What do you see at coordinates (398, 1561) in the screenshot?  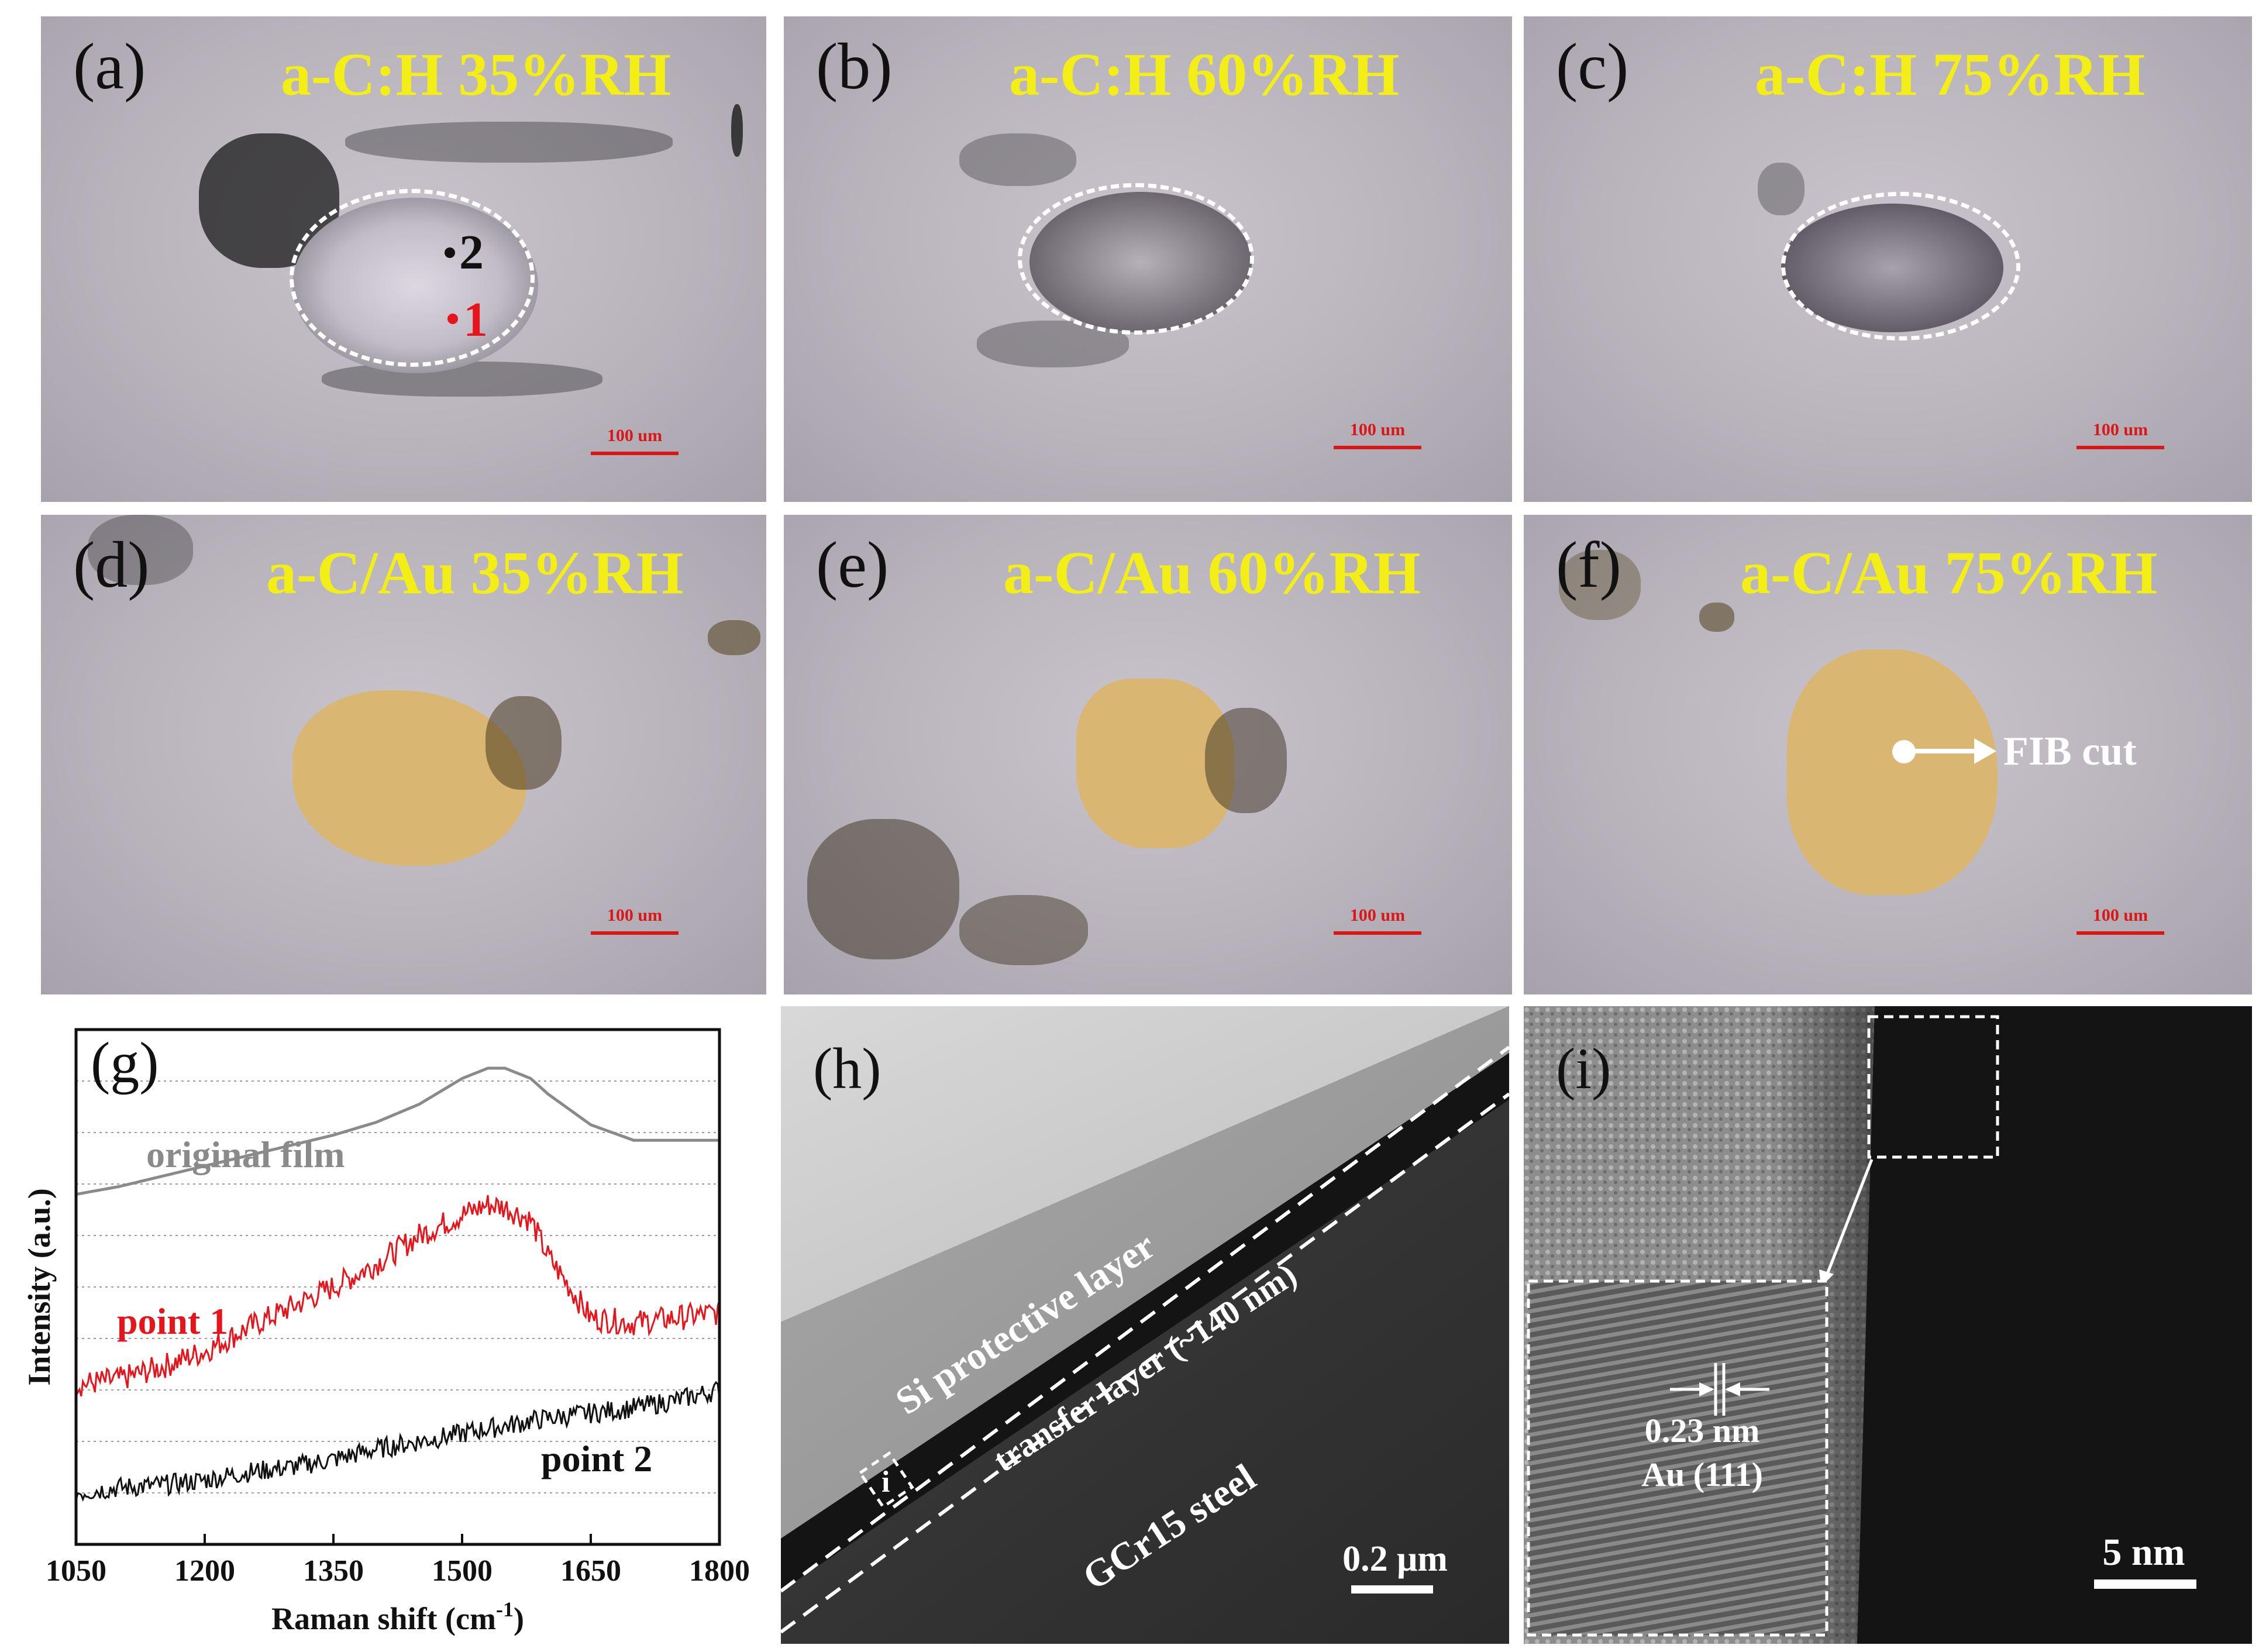 I see `chart-ticks: 1050 1200 1350 1500 1650 1800` at bounding box center [398, 1561].